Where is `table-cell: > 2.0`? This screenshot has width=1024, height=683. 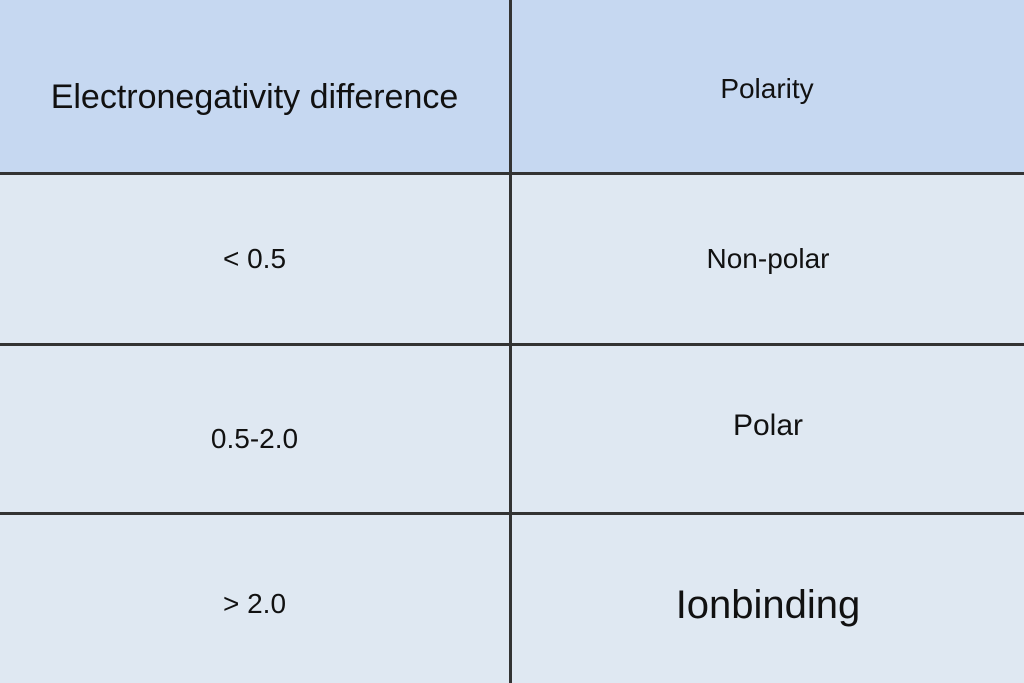 table-cell: > 2.0 is located at coordinates (254, 599).